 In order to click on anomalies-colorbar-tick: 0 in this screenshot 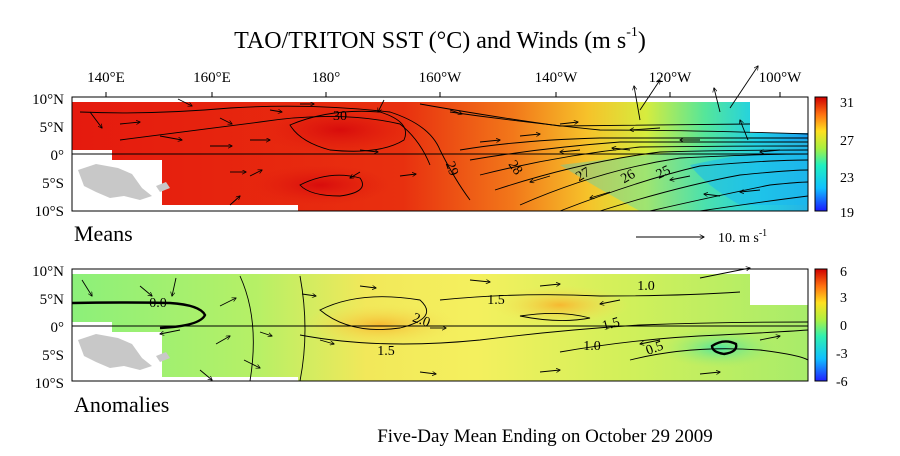, I will do `click(843, 326)`.